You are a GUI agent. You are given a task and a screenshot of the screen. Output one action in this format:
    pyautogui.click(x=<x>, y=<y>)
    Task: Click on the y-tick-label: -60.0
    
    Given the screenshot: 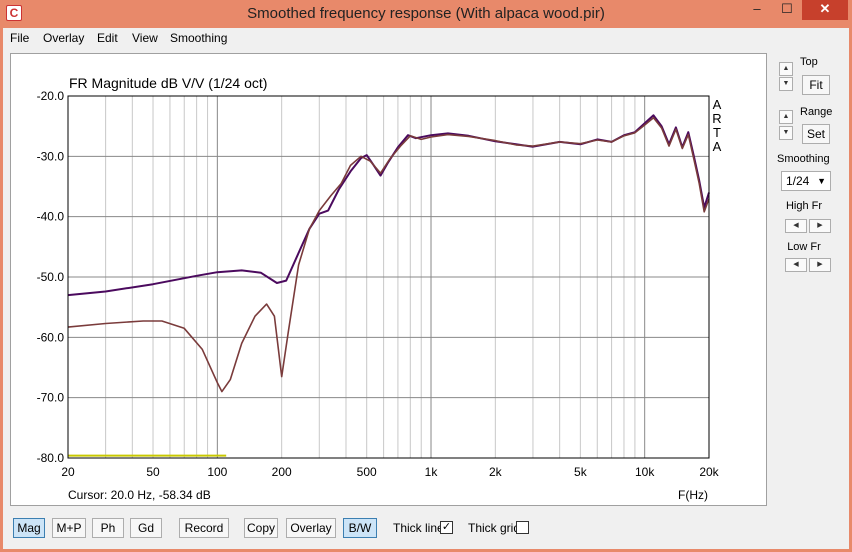 What is the action you would take?
    pyautogui.click(x=51, y=337)
    